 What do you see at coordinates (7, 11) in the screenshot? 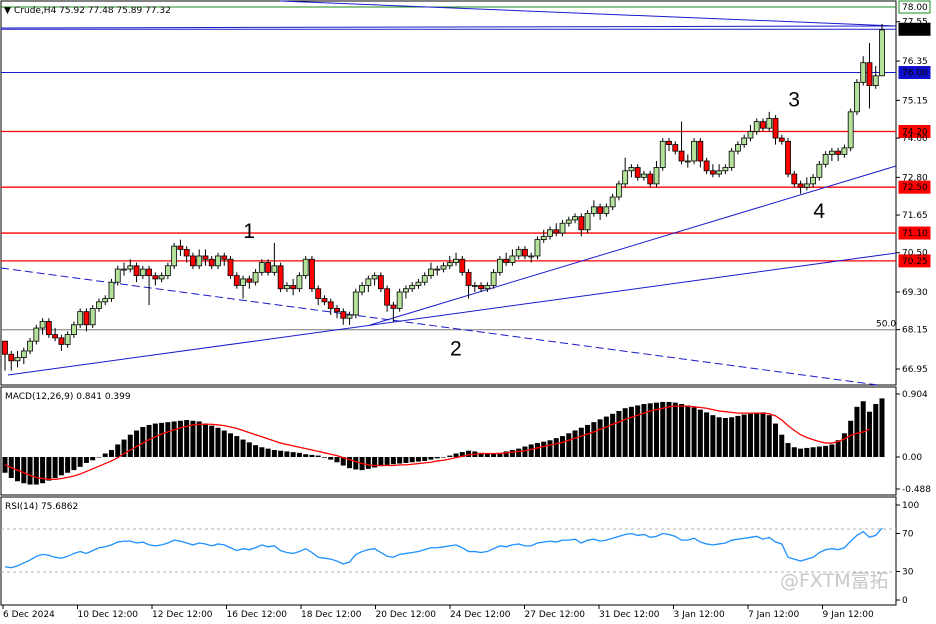
I see `collapse-triangle-icon: ▼` at bounding box center [7, 11].